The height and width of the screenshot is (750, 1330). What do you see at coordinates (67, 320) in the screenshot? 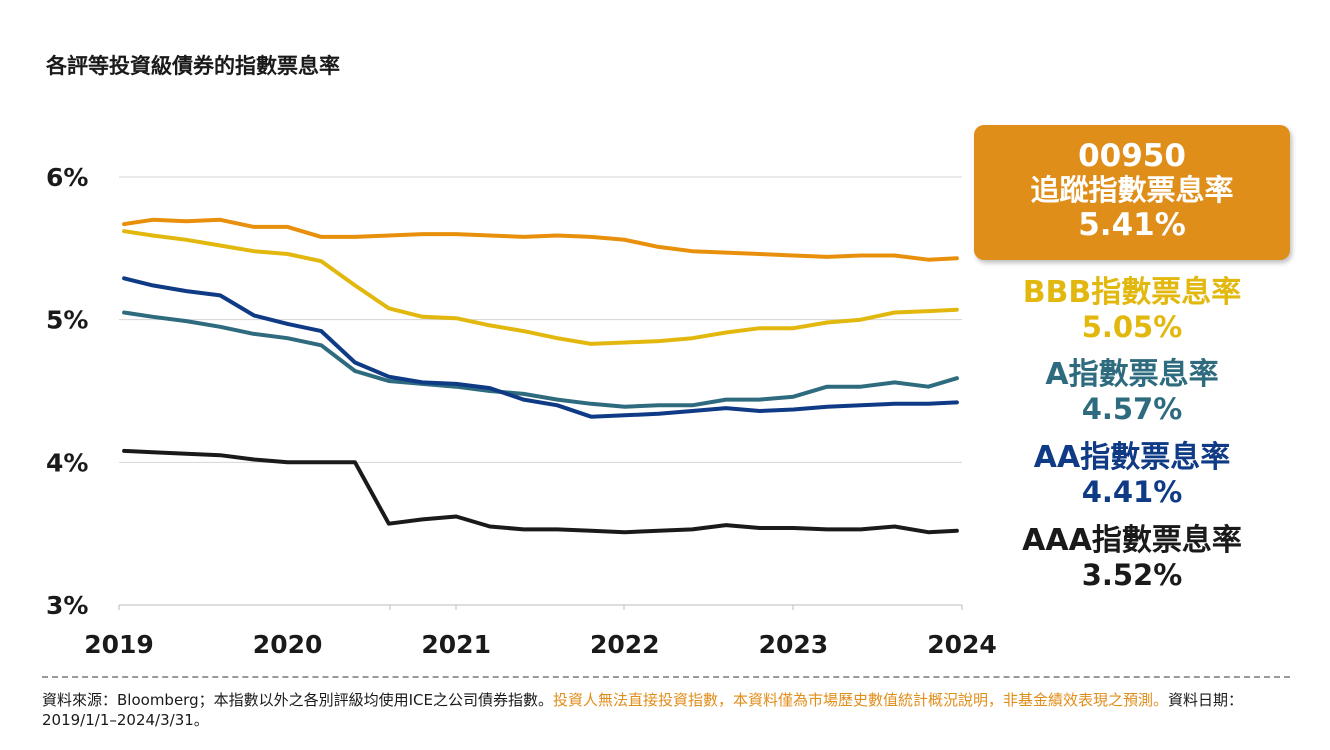
I see `y-tick-label: 5%` at bounding box center [67, 320].